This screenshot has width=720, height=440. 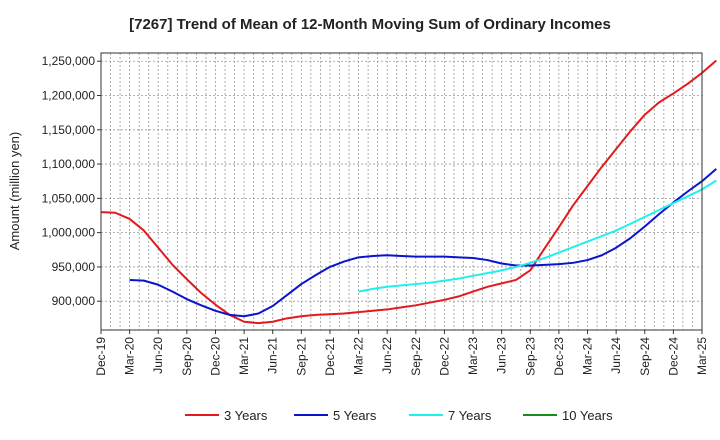 I want to click on x-tick-label: Sep-23, so click(x=530, y=356).